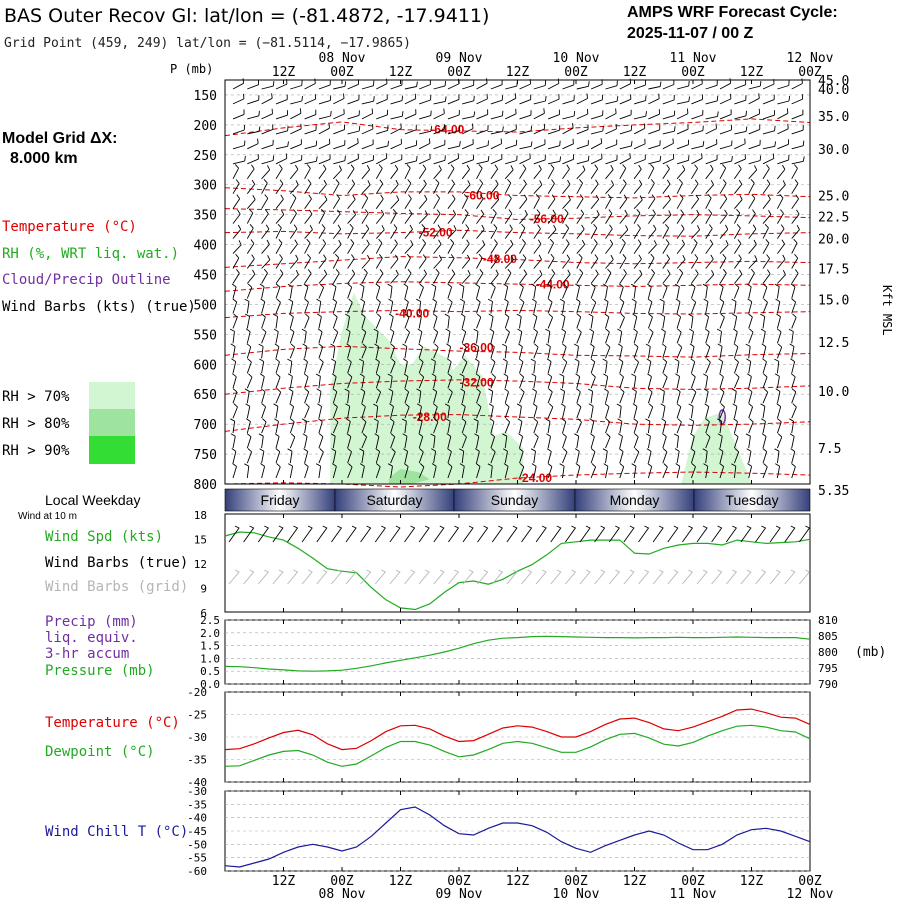 The image size is (900, 900). What do you see at coordinates (576, 72) in the screenshot?
I see `time-tick-label: 00Z` at bounding box center [576, 72].